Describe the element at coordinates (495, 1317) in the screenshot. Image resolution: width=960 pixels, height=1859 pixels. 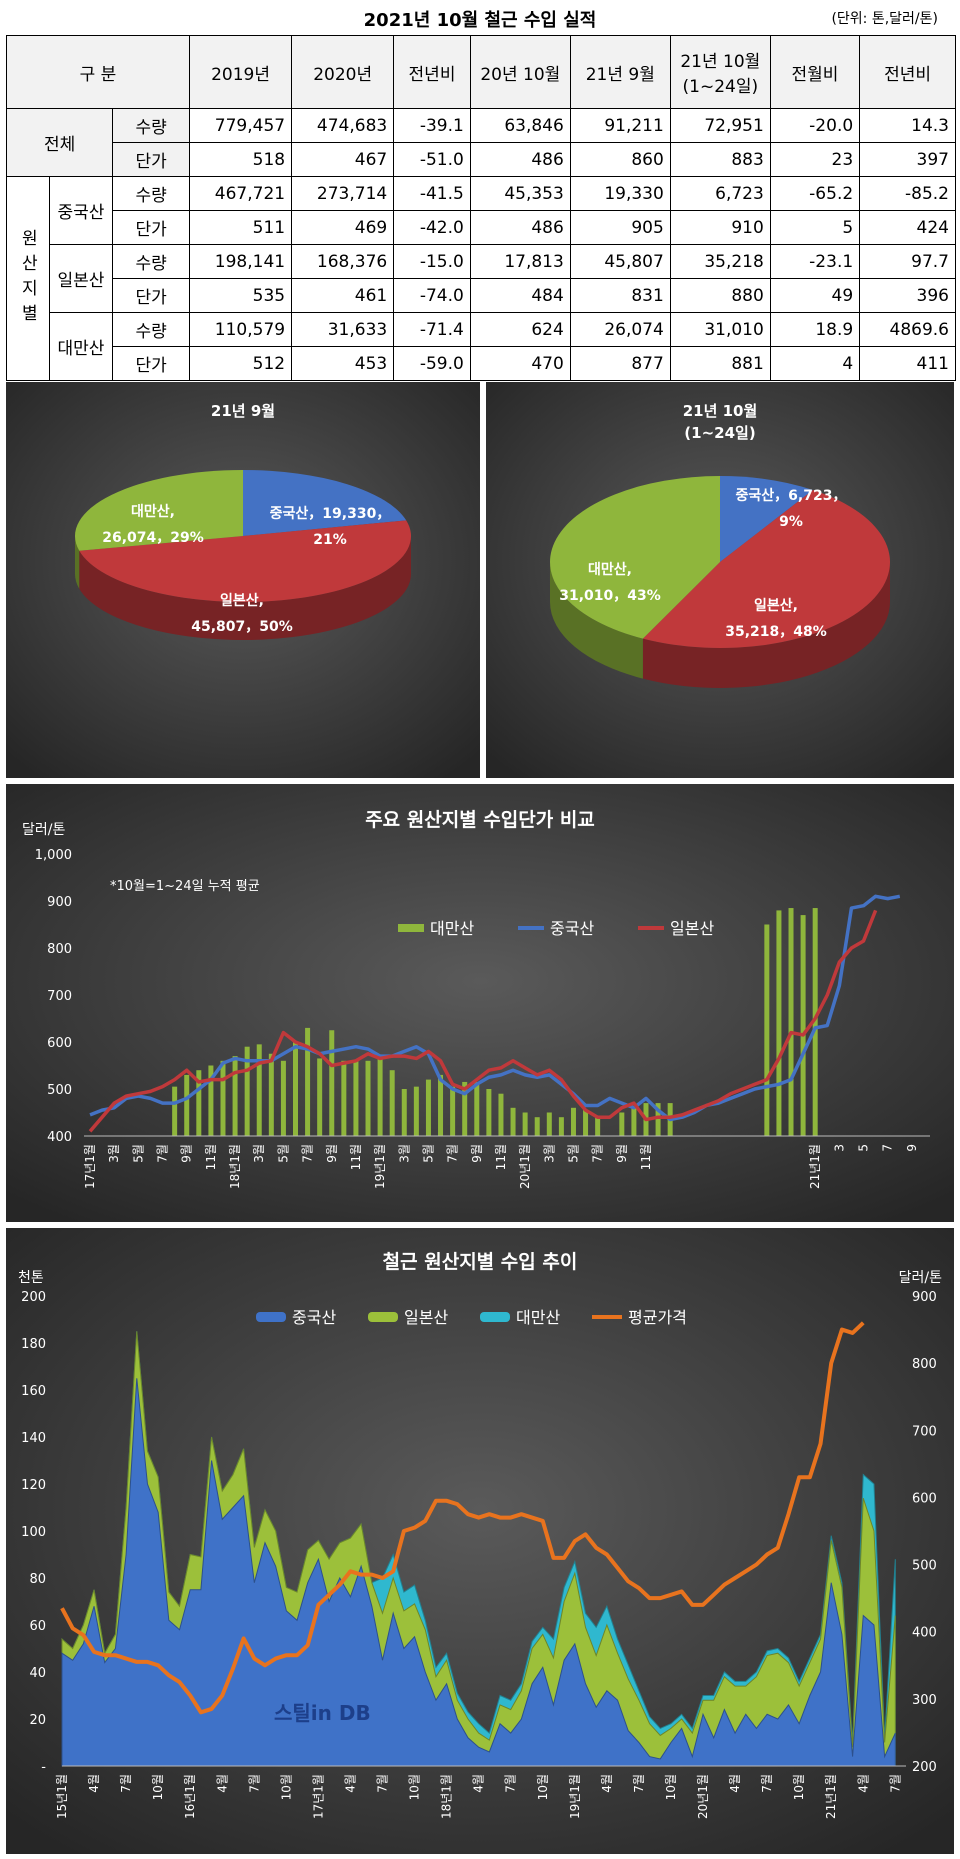
I see `legend-marker-대만산` at that location.